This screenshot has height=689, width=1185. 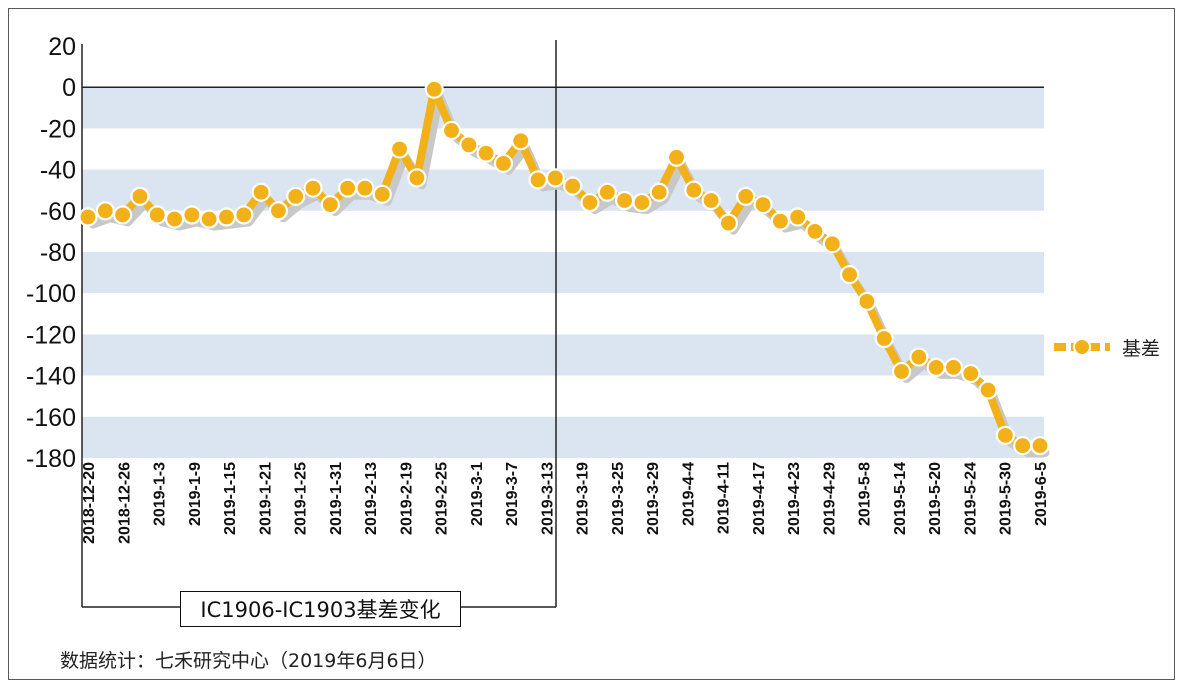 What do you see at coordinates (547, 498) in the screenshot?
I see `x-tick-label: 2019-3-13` at bounding box center [547, 498].